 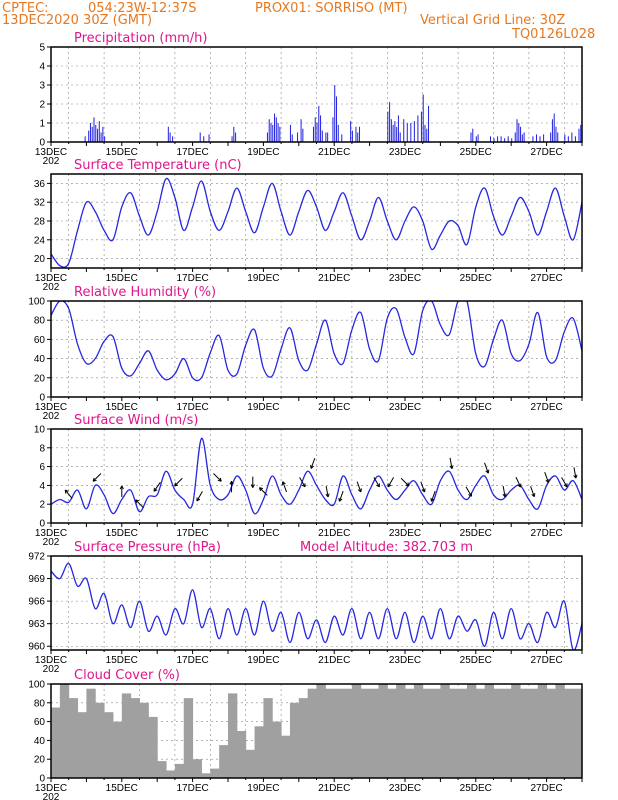 I want to click on panel-title: Cloud Cover (%), so click(x=127, y=675).